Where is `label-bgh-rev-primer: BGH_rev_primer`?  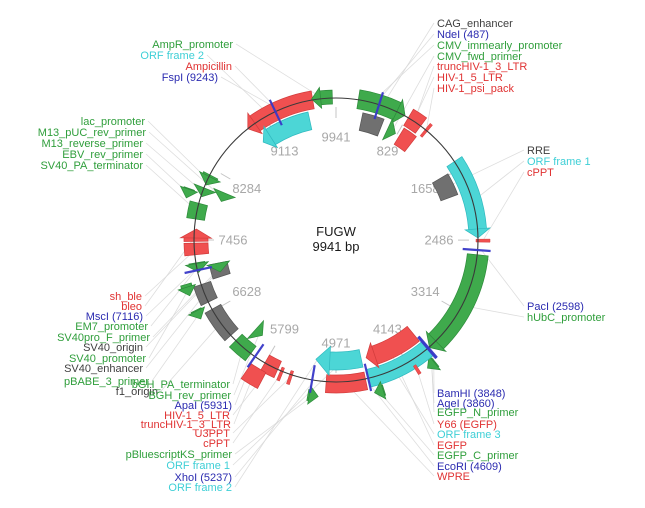 label-bgh-rev-primer: BGH_rev_primer is located at coordinates (189, 396).